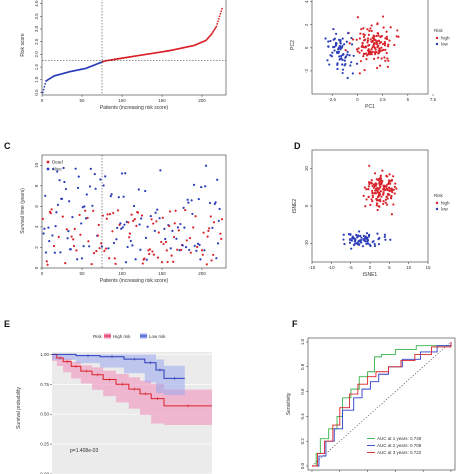 Image resolution: width=474 pixels, height=474 pixels. What do you see at coordinates (82, 273) in the screenshot?
I see `panel-c-x-tick-label: 50` at bounding box center [82, 273].